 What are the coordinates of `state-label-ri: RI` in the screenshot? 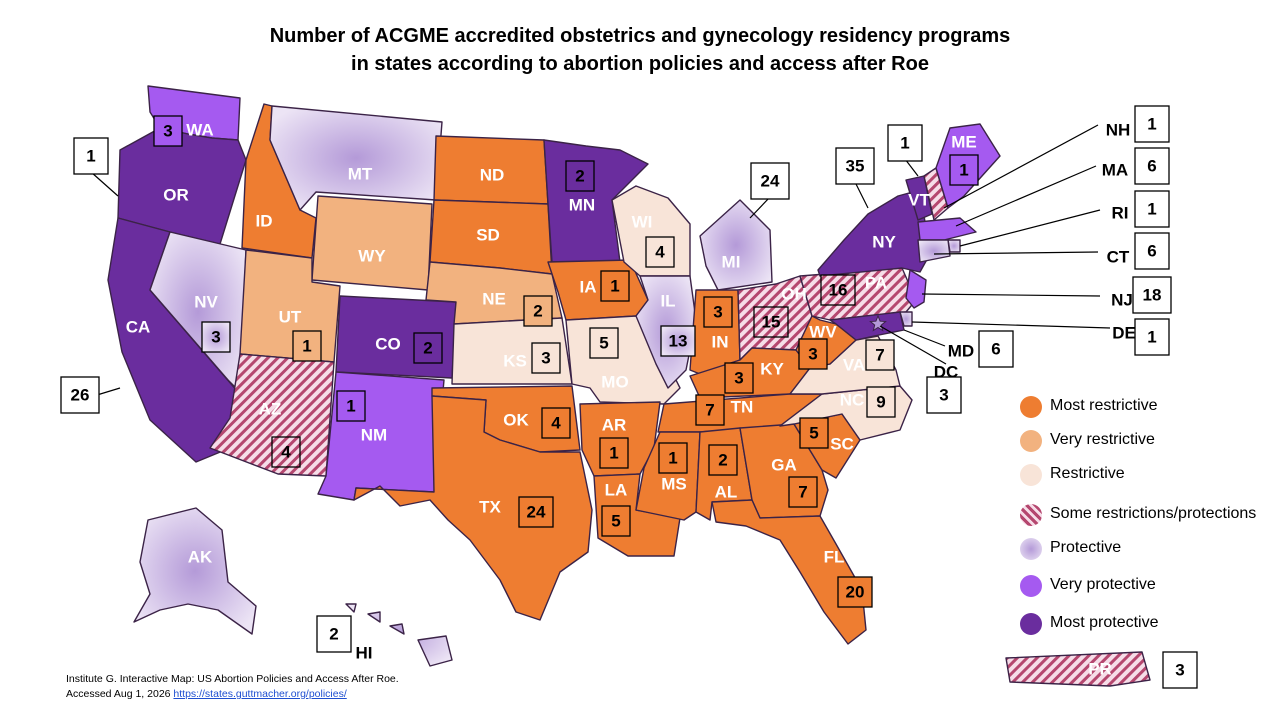 It's located at (1120, 212).